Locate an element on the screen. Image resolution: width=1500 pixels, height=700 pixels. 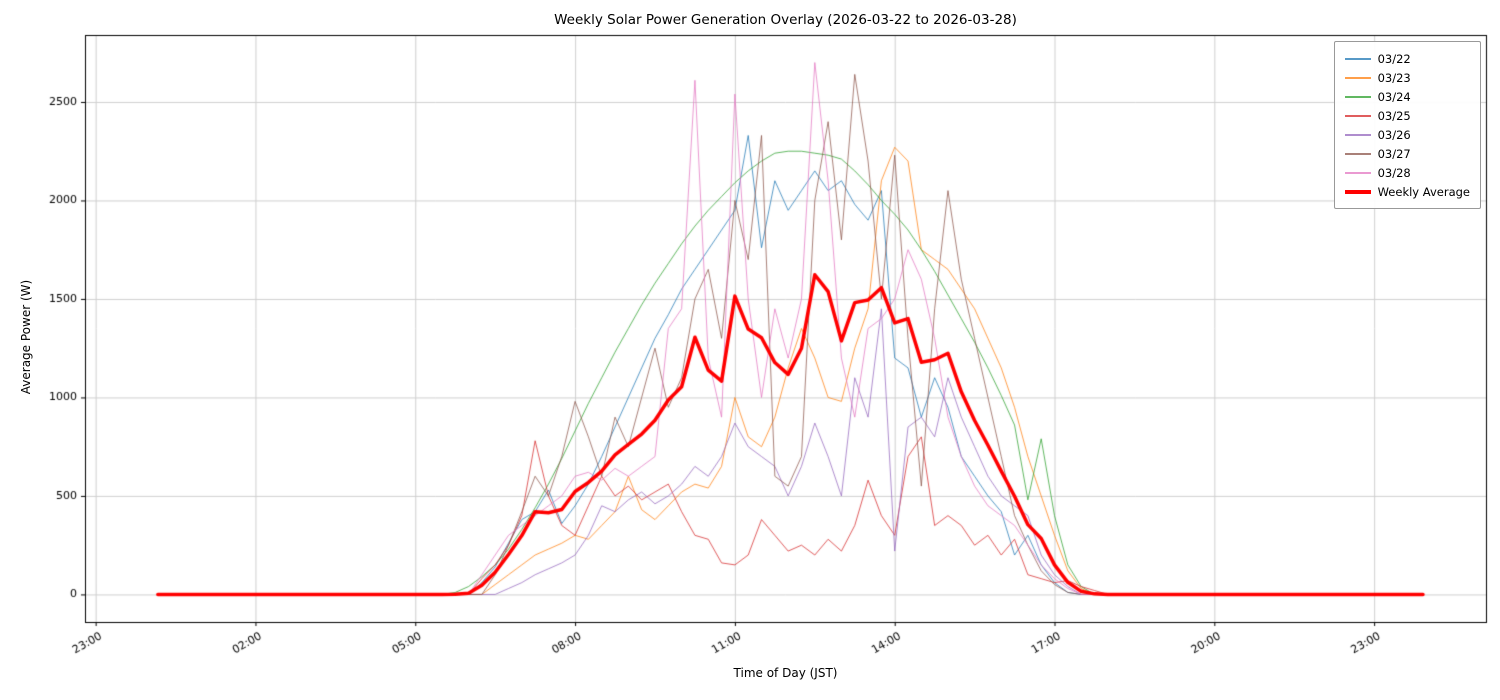
x-axis-label: Time of Day (JST) is located at coordinates (785, 673).